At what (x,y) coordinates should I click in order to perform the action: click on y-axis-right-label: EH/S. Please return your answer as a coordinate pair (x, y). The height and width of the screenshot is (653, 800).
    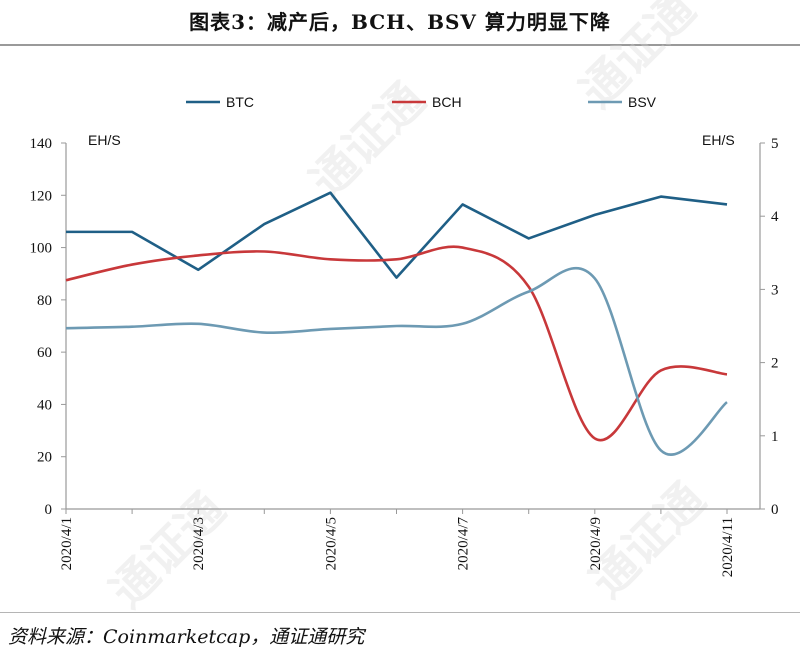
    Looking at the image, I should click on (718, 140).